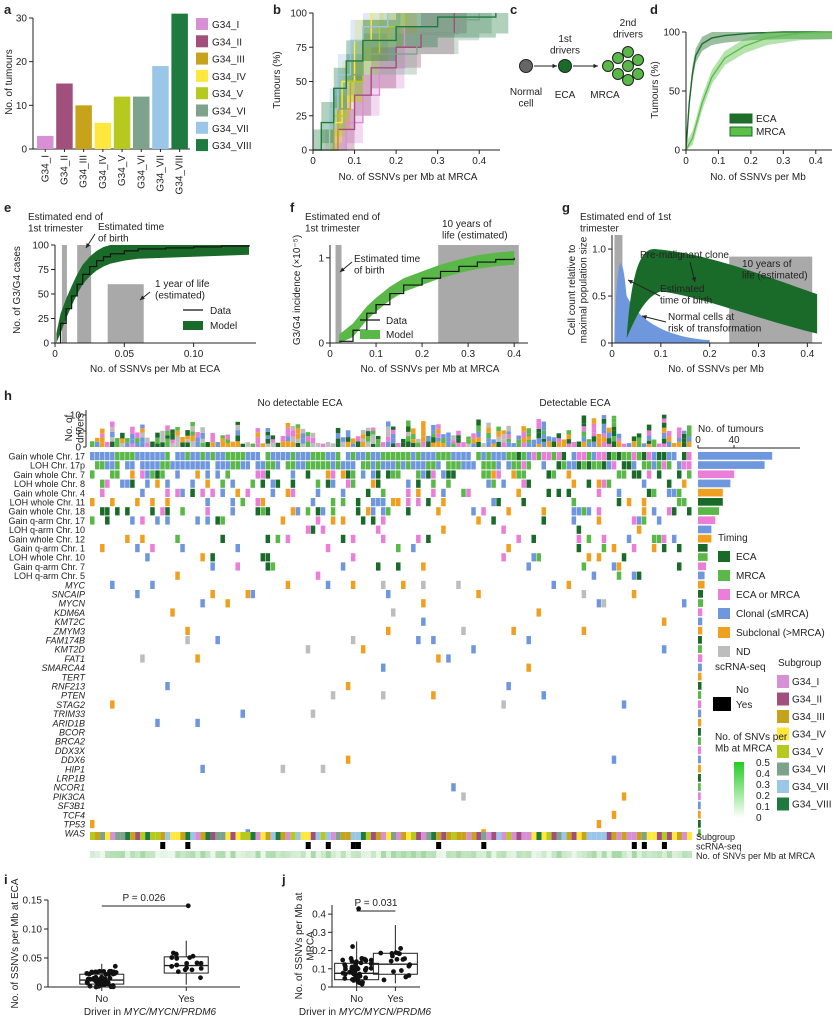  I want to click on arrow-head, so click(88, 245).